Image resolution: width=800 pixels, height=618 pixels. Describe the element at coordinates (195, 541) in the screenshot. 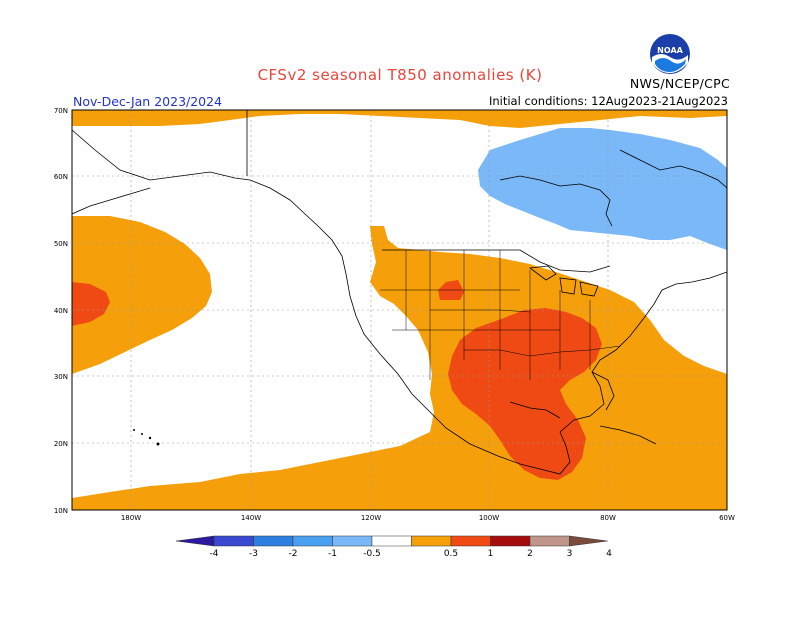

I see `colorbar-arrow-low` at that location.